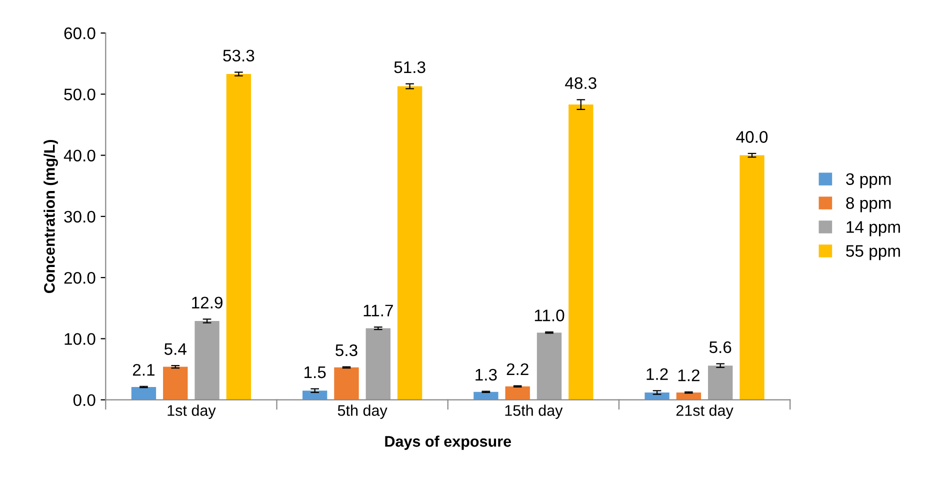  What do you see at coordinates (143, 370) in the screenshot?
I see `data-label: 2.1` at bounding box center [143, 370].